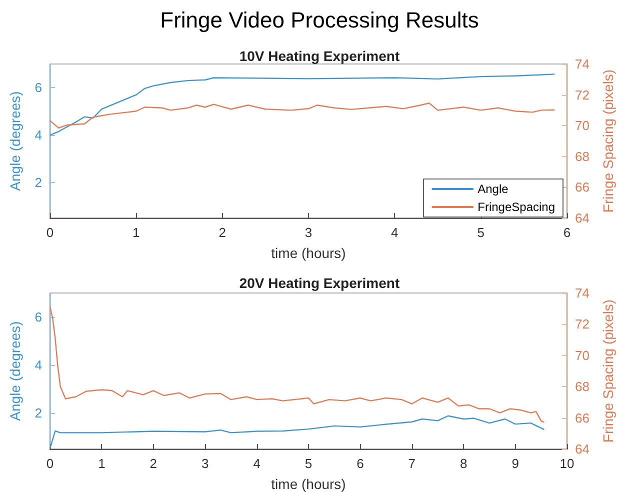 The width and height of the screenshot is (639, 499). What do you see at coordinates (515, 463) in the screenshot?
I see `x-tick-label: 9` at bounding box center [515, 463].